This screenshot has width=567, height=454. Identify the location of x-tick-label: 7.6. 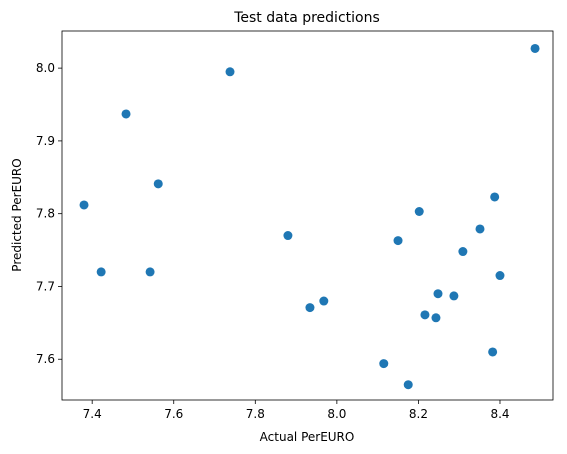
(173, 414).